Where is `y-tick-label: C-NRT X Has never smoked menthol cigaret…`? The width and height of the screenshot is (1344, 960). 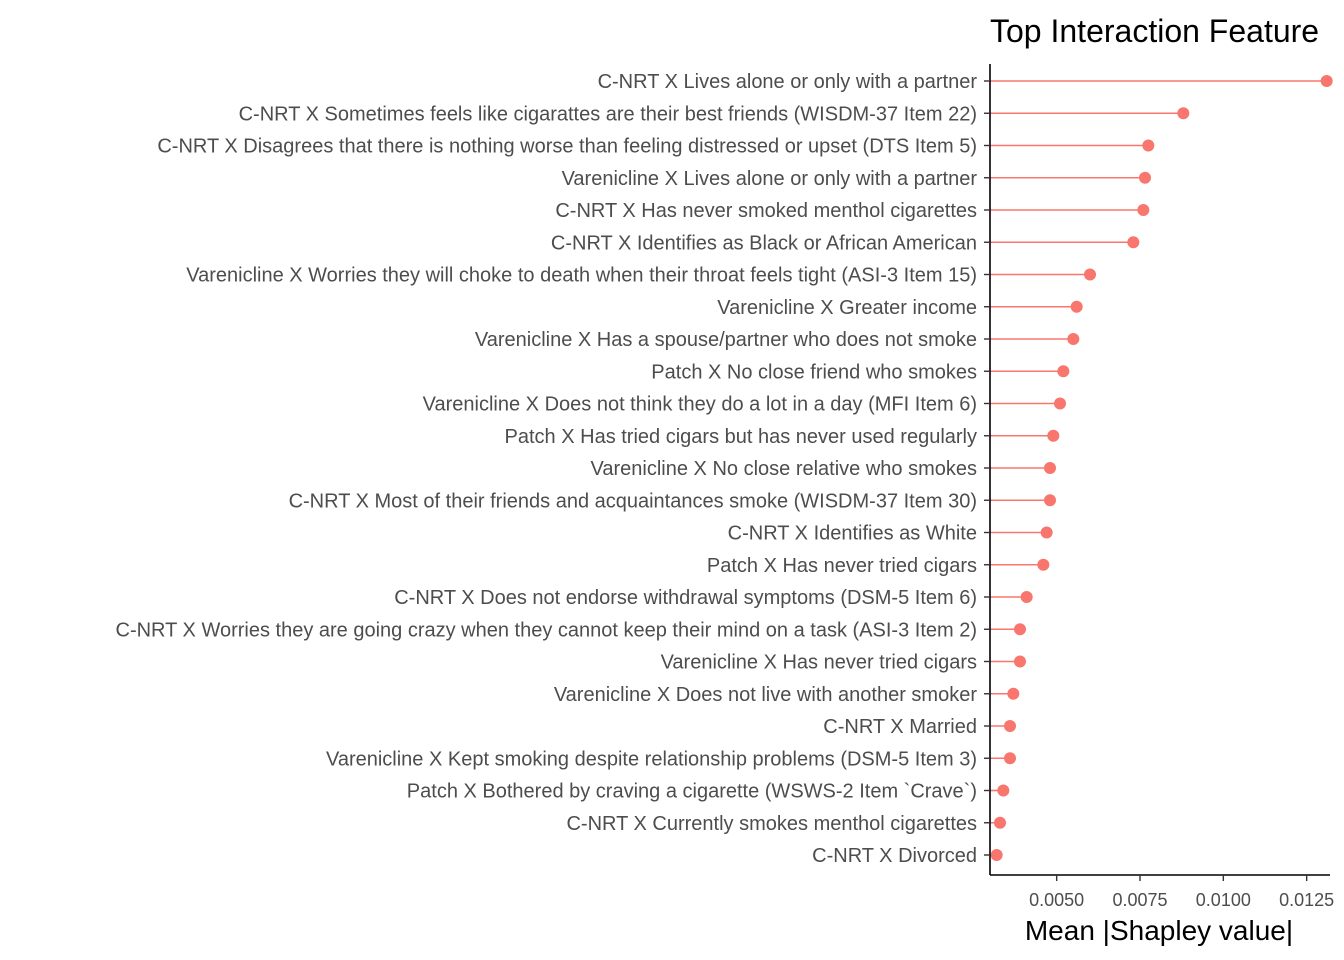 y-tick-label: C-NRT X Has never smoked menthol cigaret… is located at coordinates (766, 211).